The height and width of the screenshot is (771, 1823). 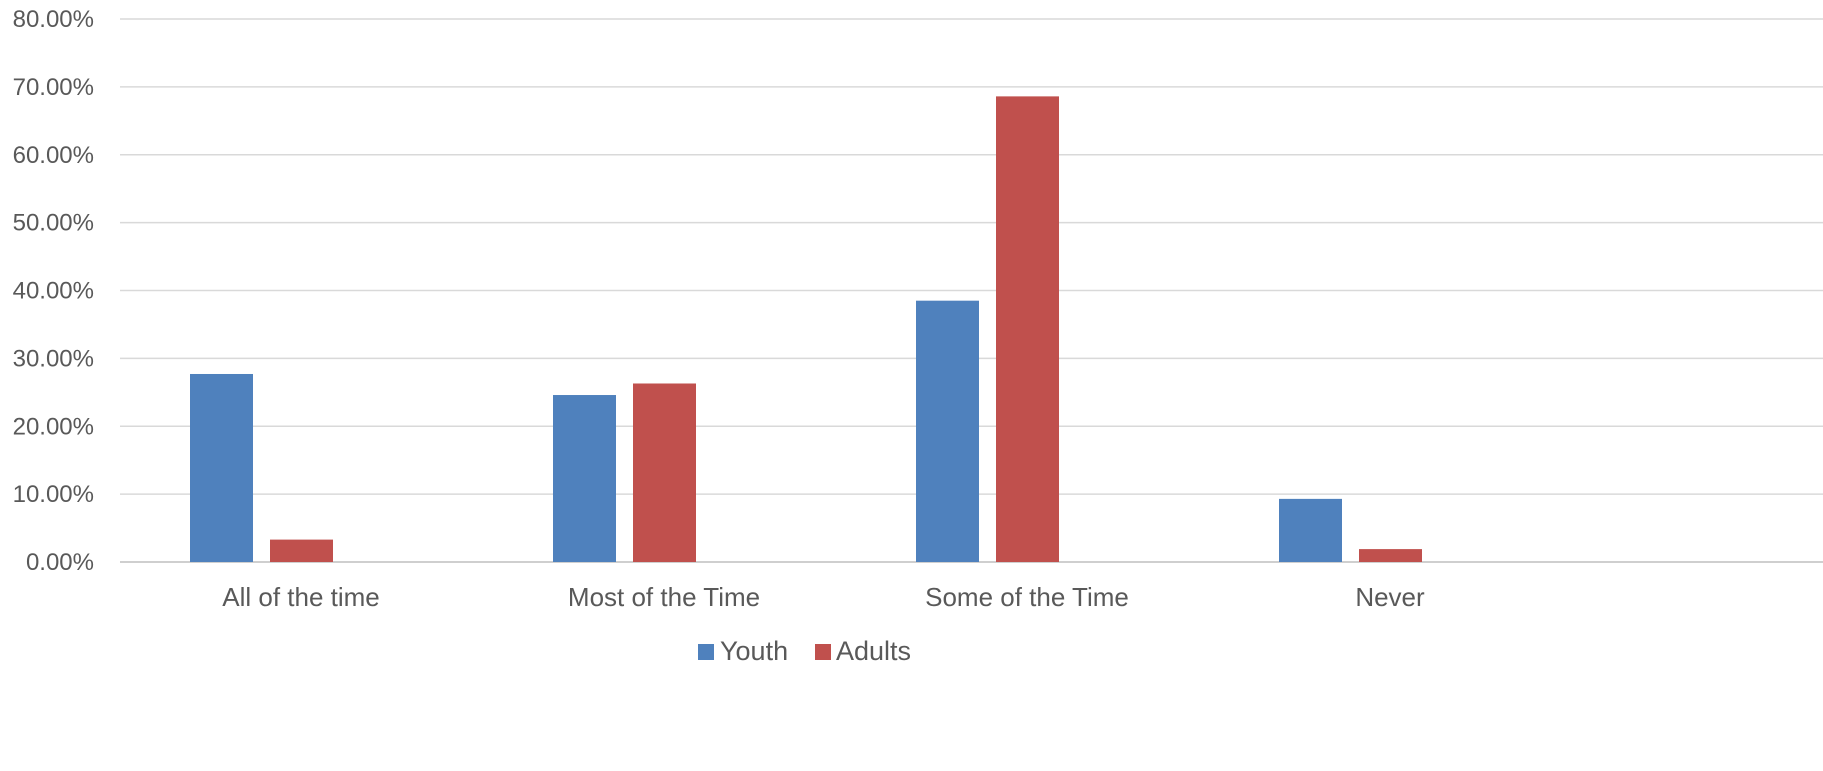 What do you see at coordinates (1027, 597) in the screenshot?
I see `x-category-label: Some of the Time` at bounding box center [1027, 597].